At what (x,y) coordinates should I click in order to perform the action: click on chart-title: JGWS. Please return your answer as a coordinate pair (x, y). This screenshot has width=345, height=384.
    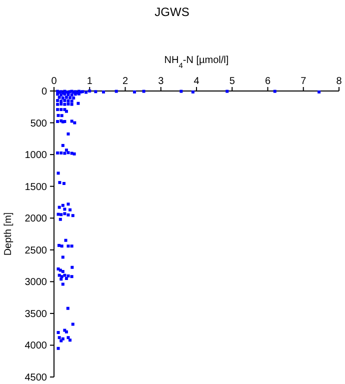
    Looking at the image, I should click on (172, 12).